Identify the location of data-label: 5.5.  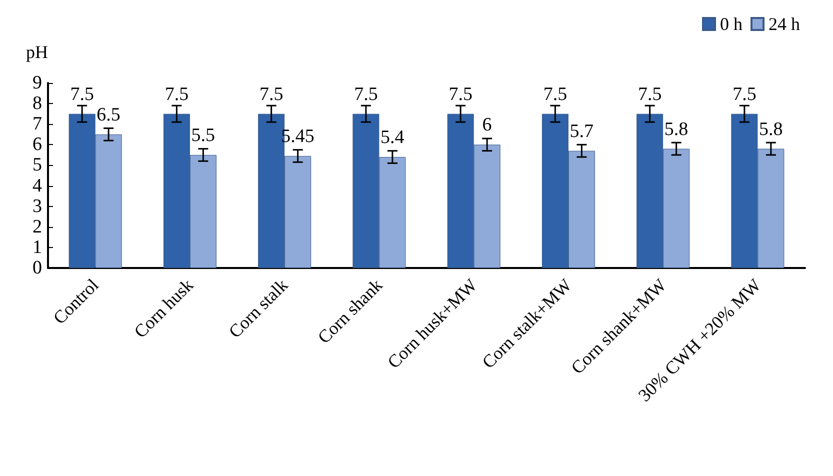
(203, 135).